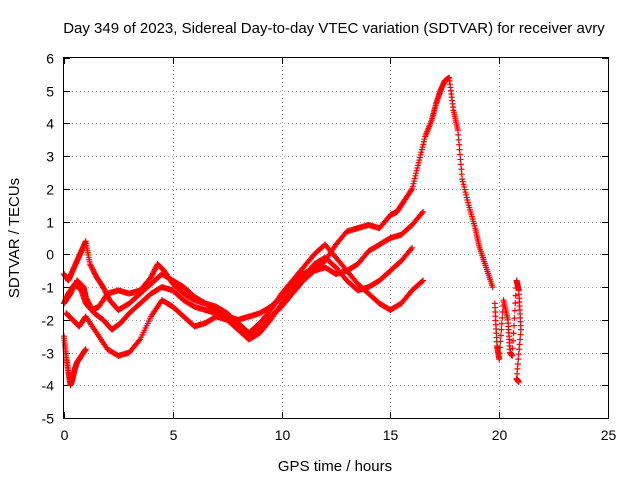 This screenshot has height=480, width=640. Describe the element at coordinates (50, 59) in the screenshot. I see `y-tick-label: 6` at that location.